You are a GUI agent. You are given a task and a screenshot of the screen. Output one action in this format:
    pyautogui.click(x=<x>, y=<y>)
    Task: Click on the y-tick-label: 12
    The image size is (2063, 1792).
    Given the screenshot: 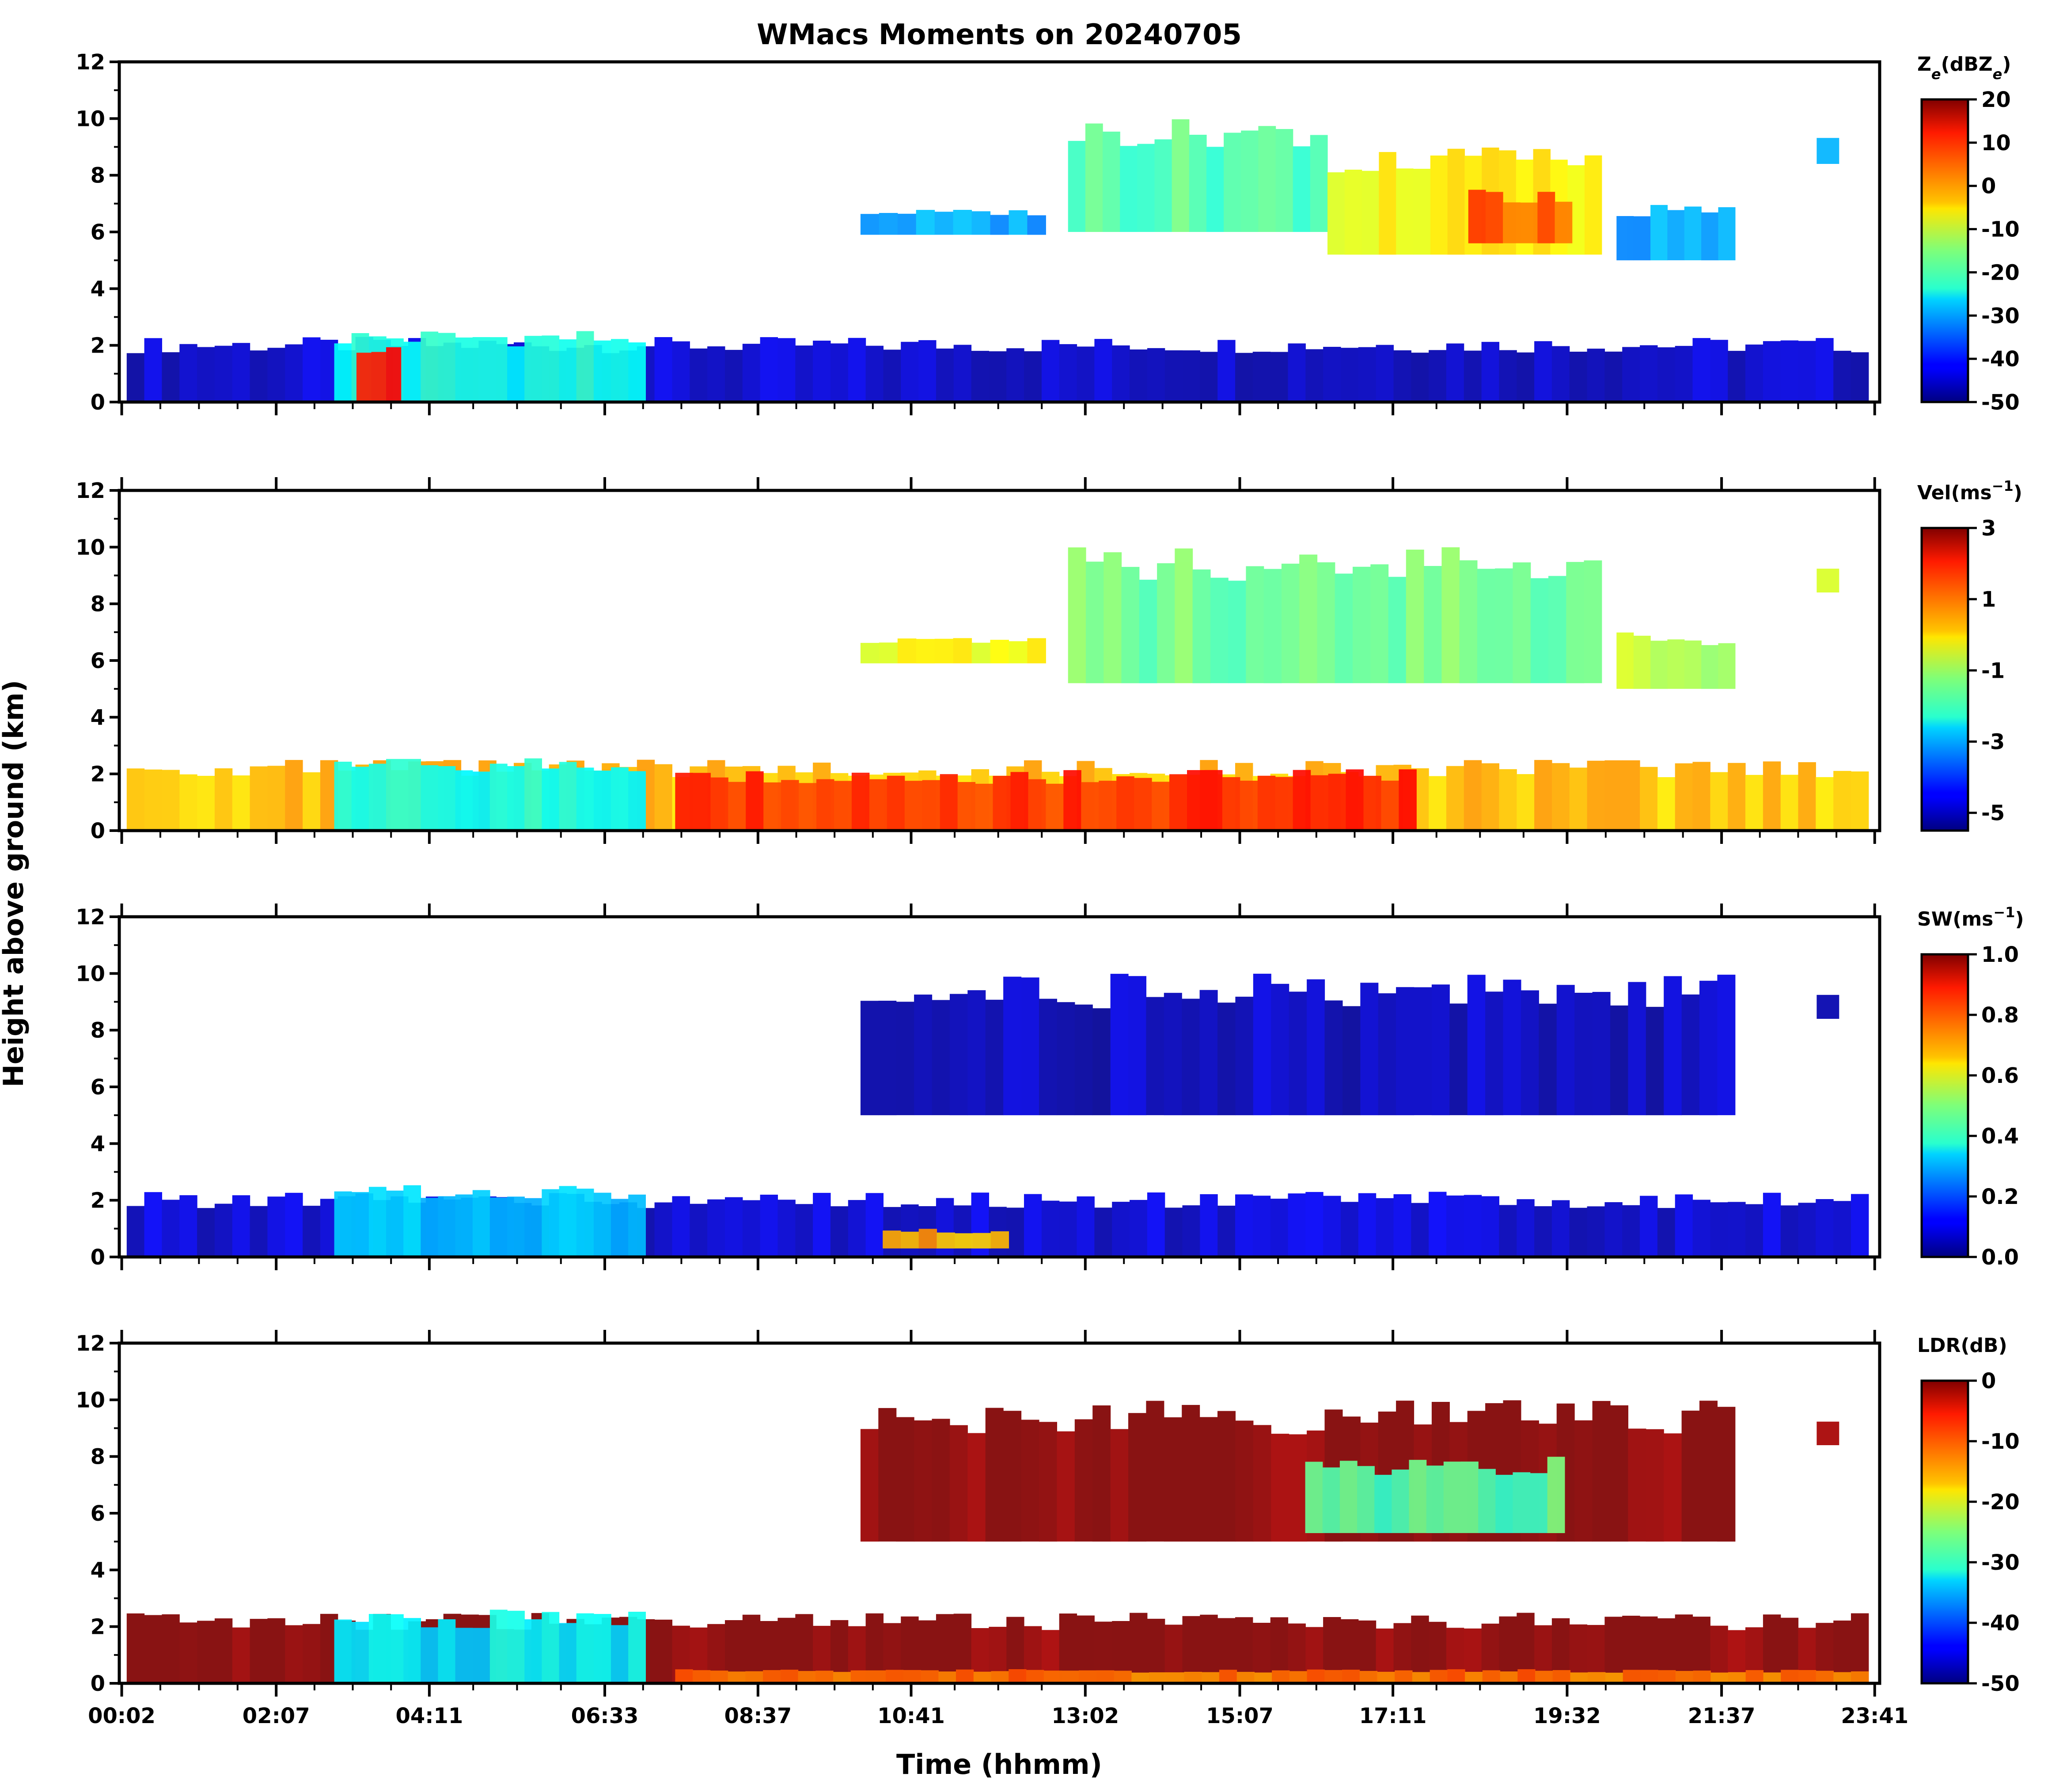 What is the action you would take?
    pyautogui.click(x=90, y=491)
    